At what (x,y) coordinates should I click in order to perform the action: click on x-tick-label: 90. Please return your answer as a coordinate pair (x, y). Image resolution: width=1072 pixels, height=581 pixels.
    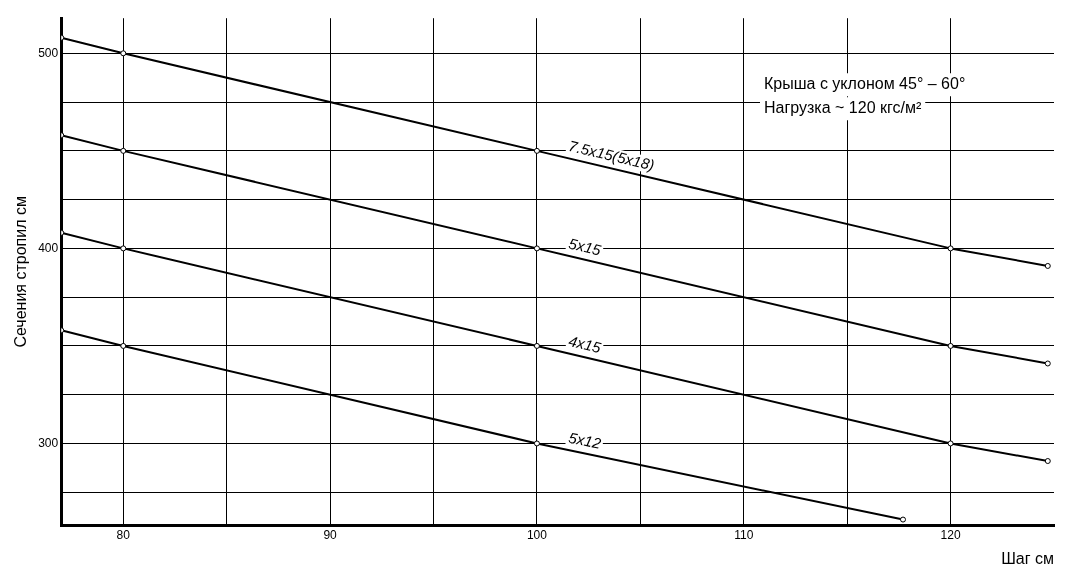
    Looking at the image, I should click on (330, 534).